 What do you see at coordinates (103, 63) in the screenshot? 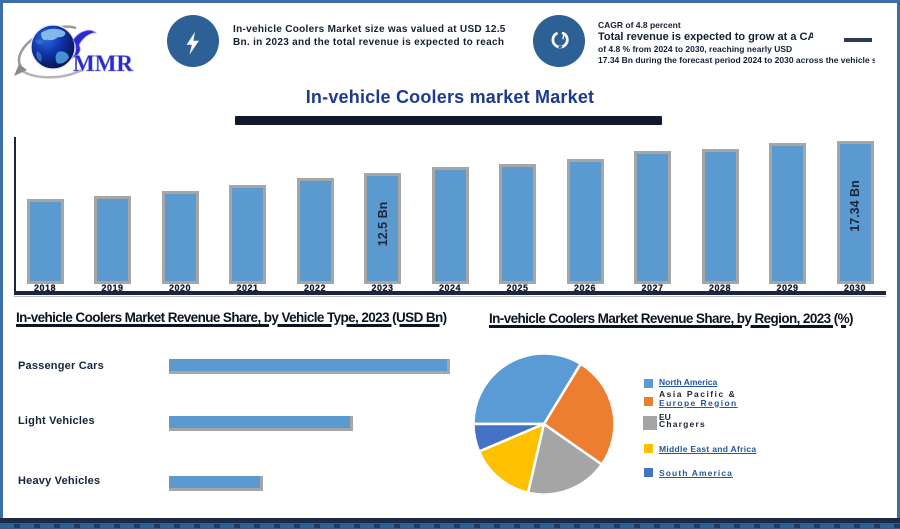
I see `svg-text: MMR` at bounding box center [103, 63].